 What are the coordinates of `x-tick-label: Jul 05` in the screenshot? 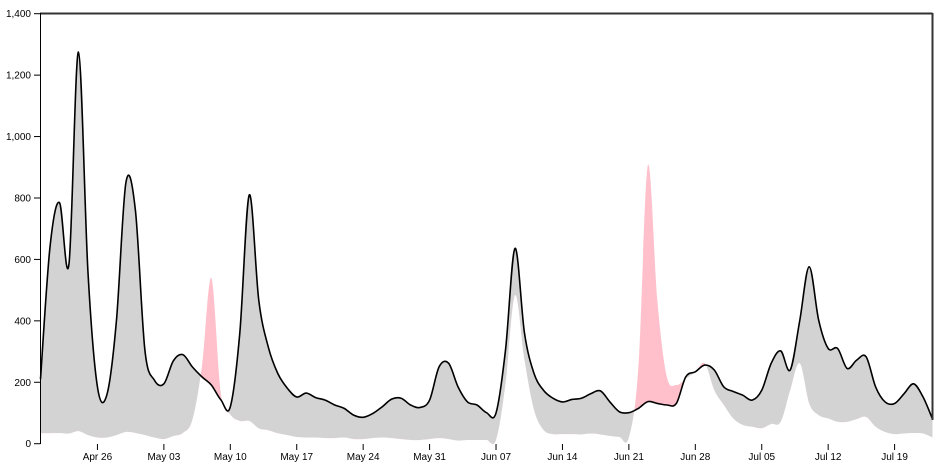 It's located at (761, 457).